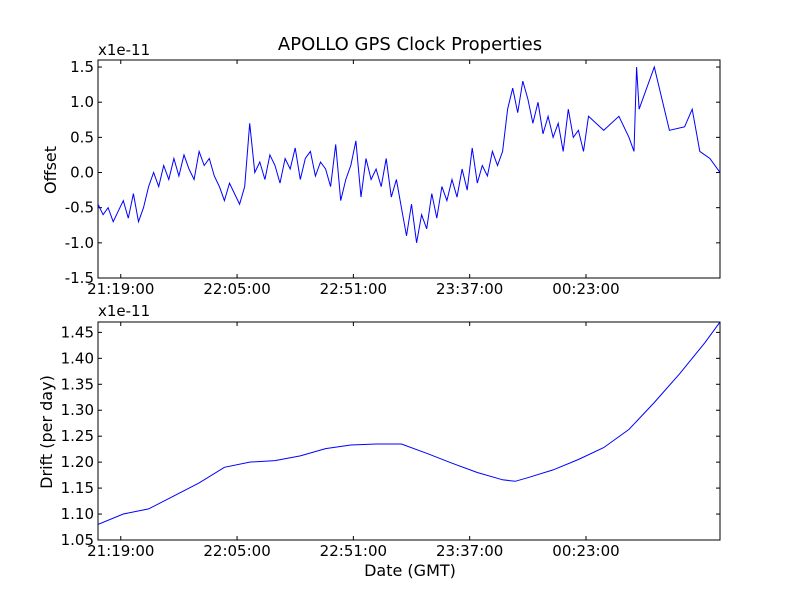 The height and width of the screenshot is (600, 800). Describe the element at coordinates (82, 137) in the screenshot. I see `offset-y-tick-label: 0.5` at that location.